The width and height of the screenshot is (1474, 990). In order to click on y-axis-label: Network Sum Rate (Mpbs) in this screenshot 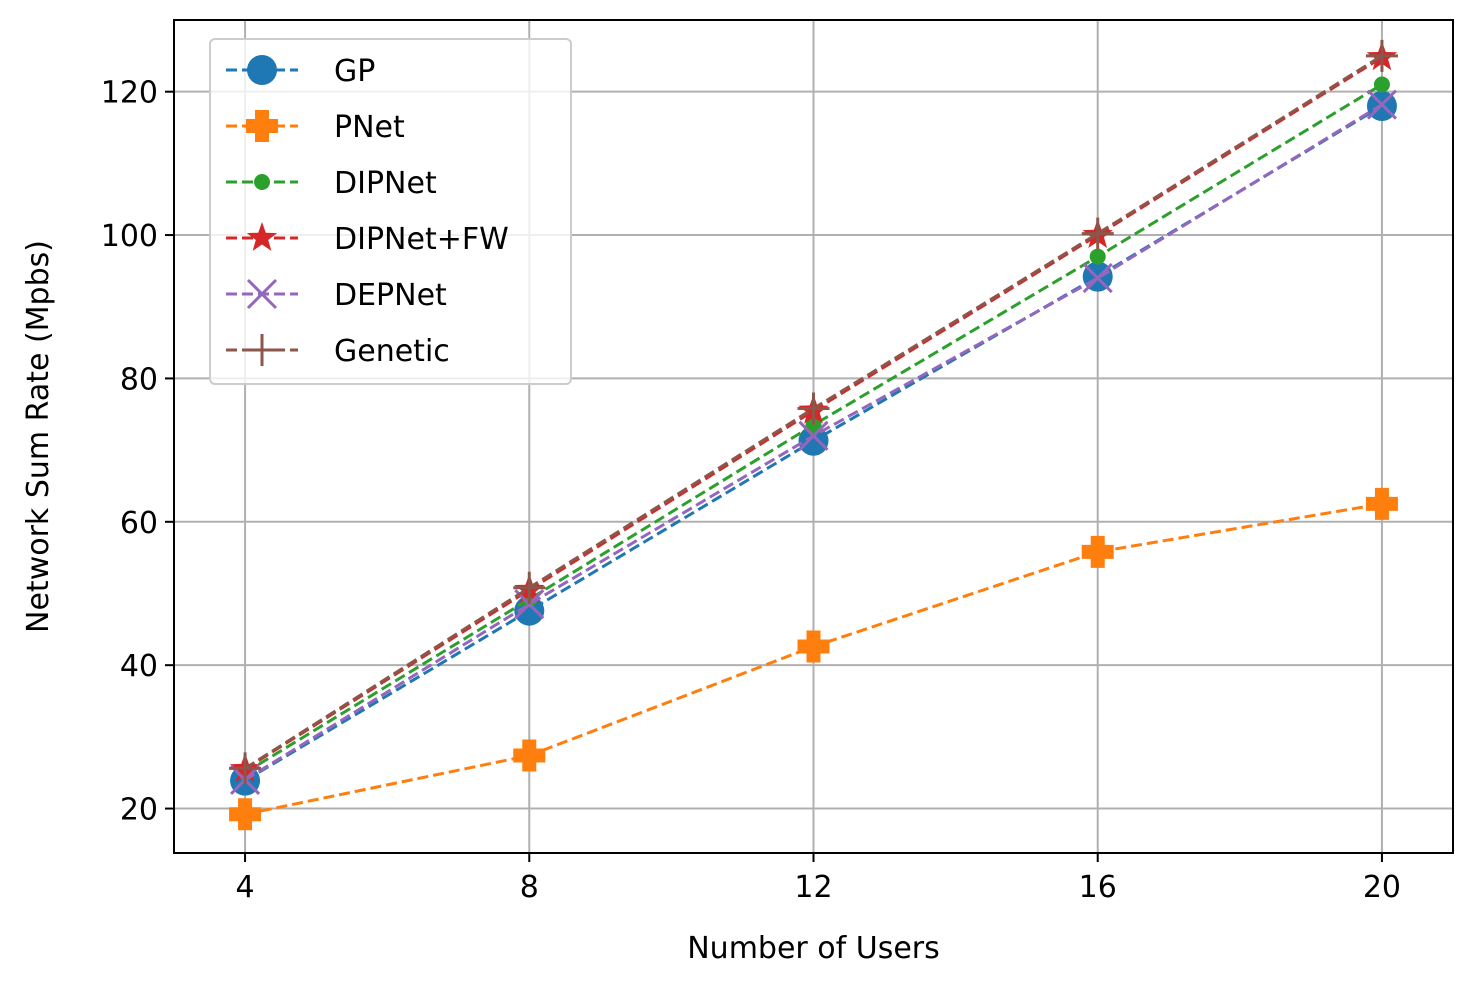, I will do `click(38, 436)`.